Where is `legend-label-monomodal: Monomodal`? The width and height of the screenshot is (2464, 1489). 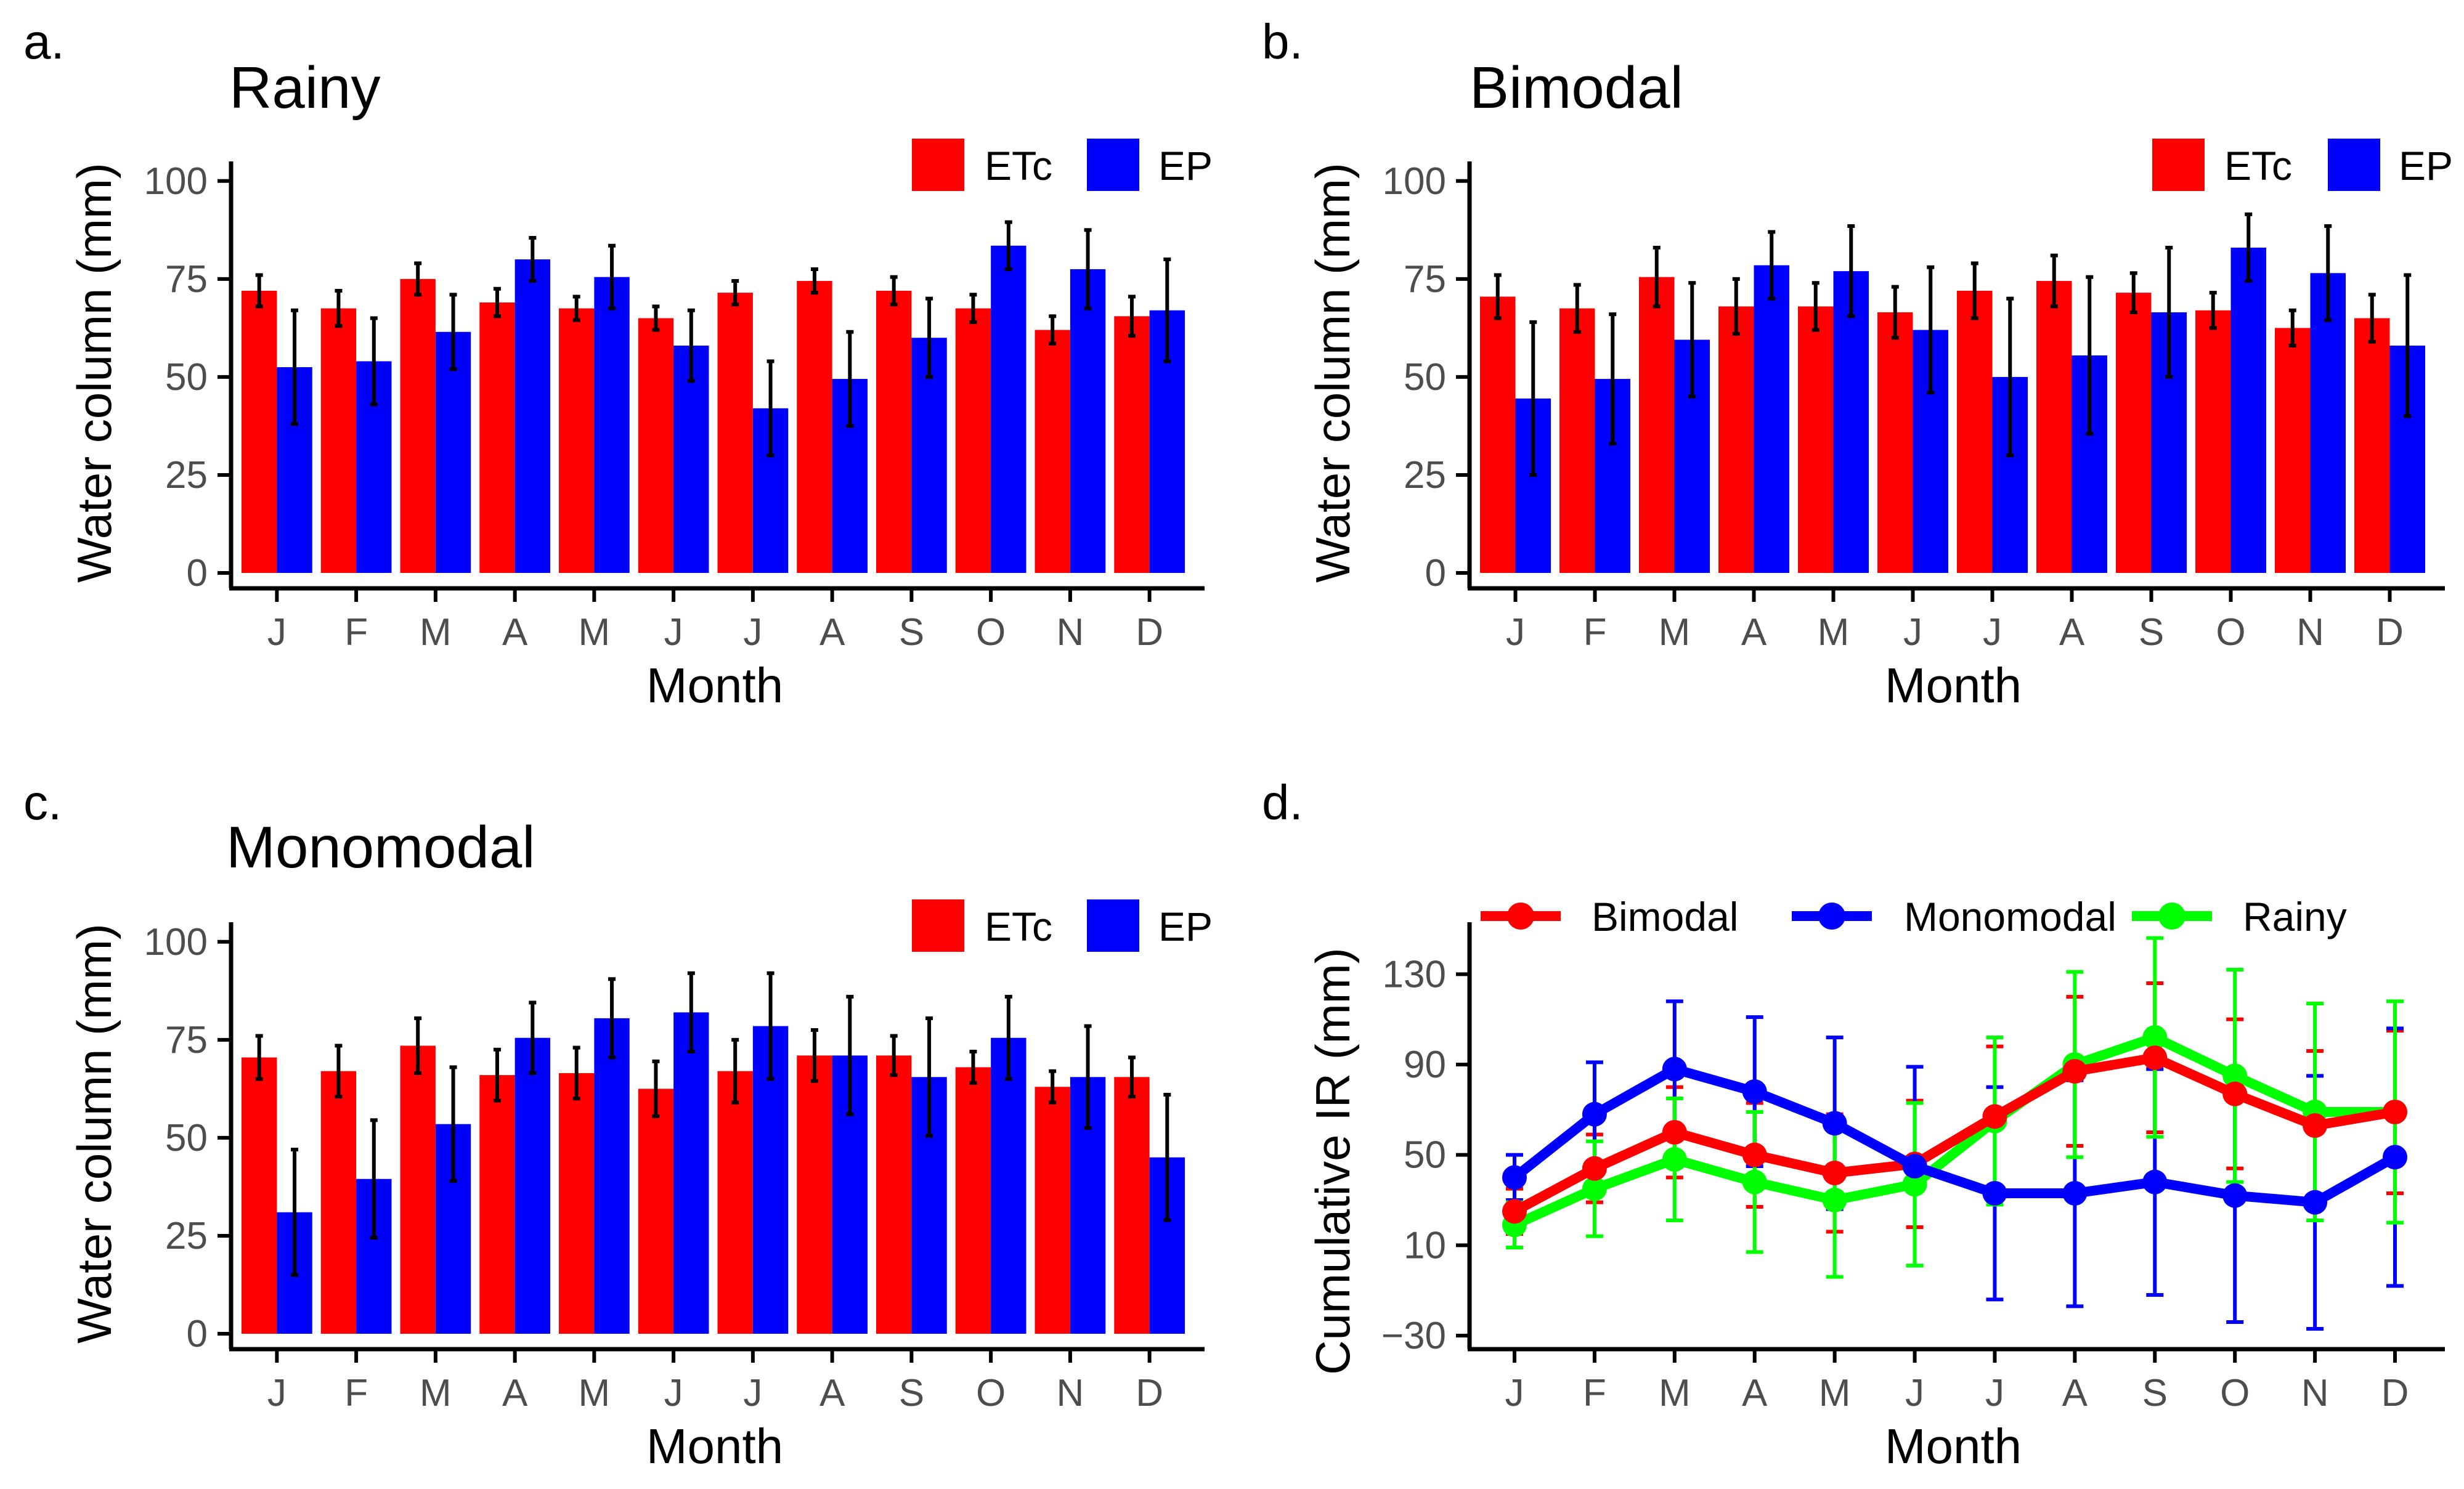
legend-label-monomodal: Monomodal is located at coordinates (2010, 916).